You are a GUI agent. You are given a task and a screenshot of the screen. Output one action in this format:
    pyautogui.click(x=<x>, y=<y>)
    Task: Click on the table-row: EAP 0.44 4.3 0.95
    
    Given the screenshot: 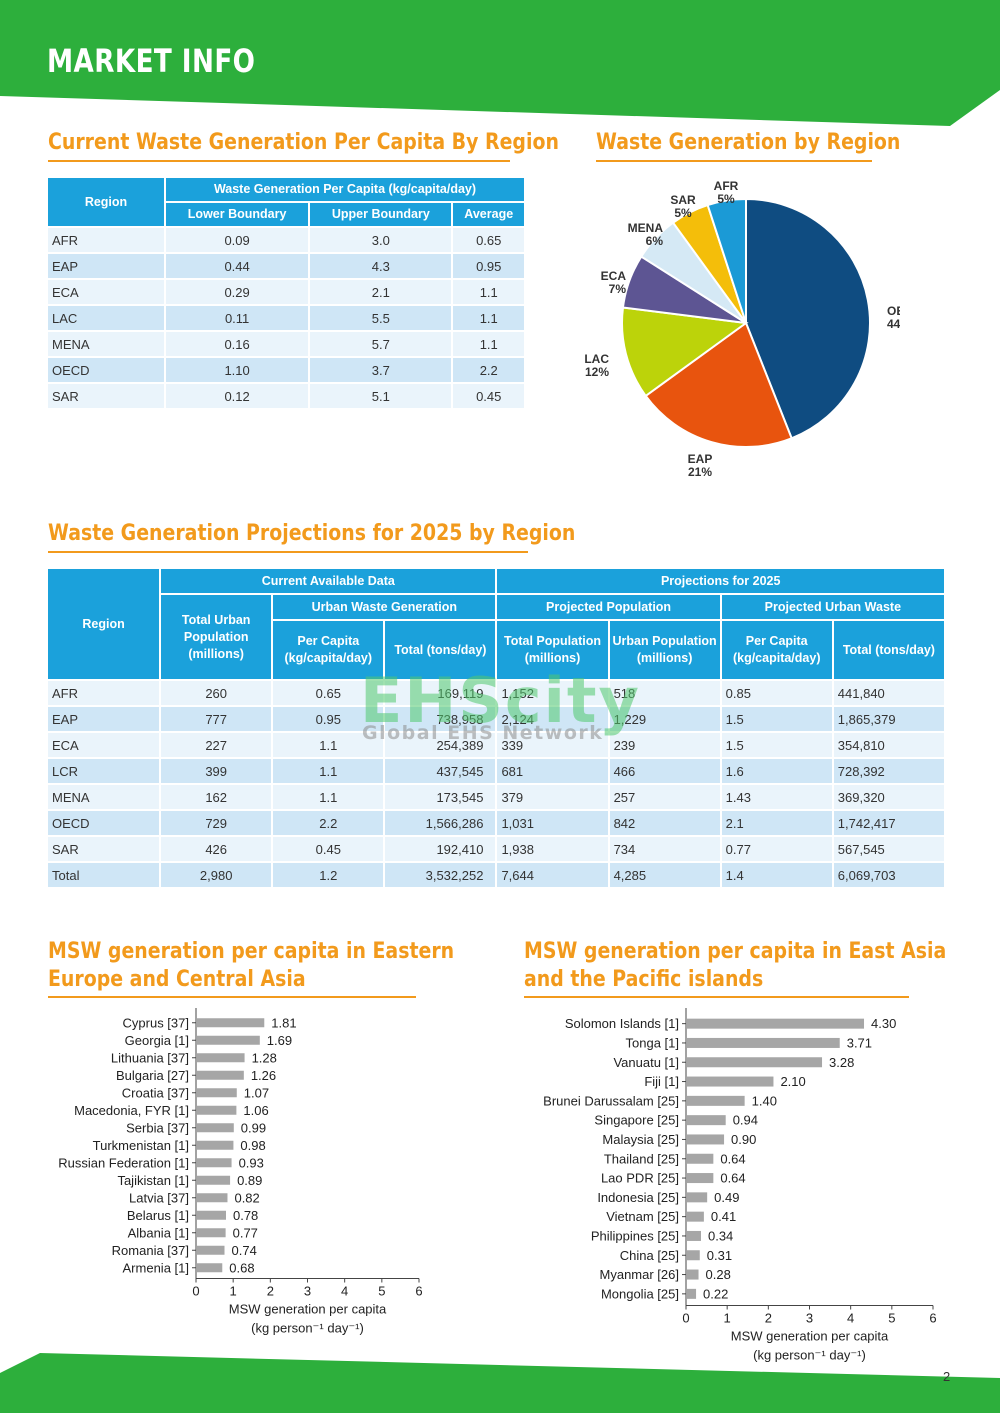 What is the action you would take?
    pyautogui.click(x=286, y=266)
    